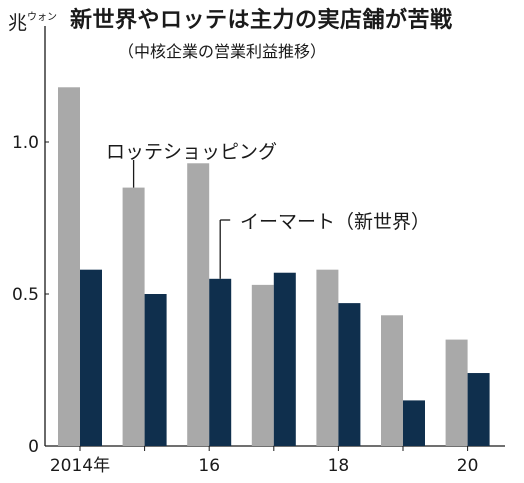 Image resolution: width=524 pixels, height=483 pixels. What do you see at coordinates (191, 152) in the screenshot?
I see `annotation-lotte: ロッテショッピング` at bounding box center [191, 152].